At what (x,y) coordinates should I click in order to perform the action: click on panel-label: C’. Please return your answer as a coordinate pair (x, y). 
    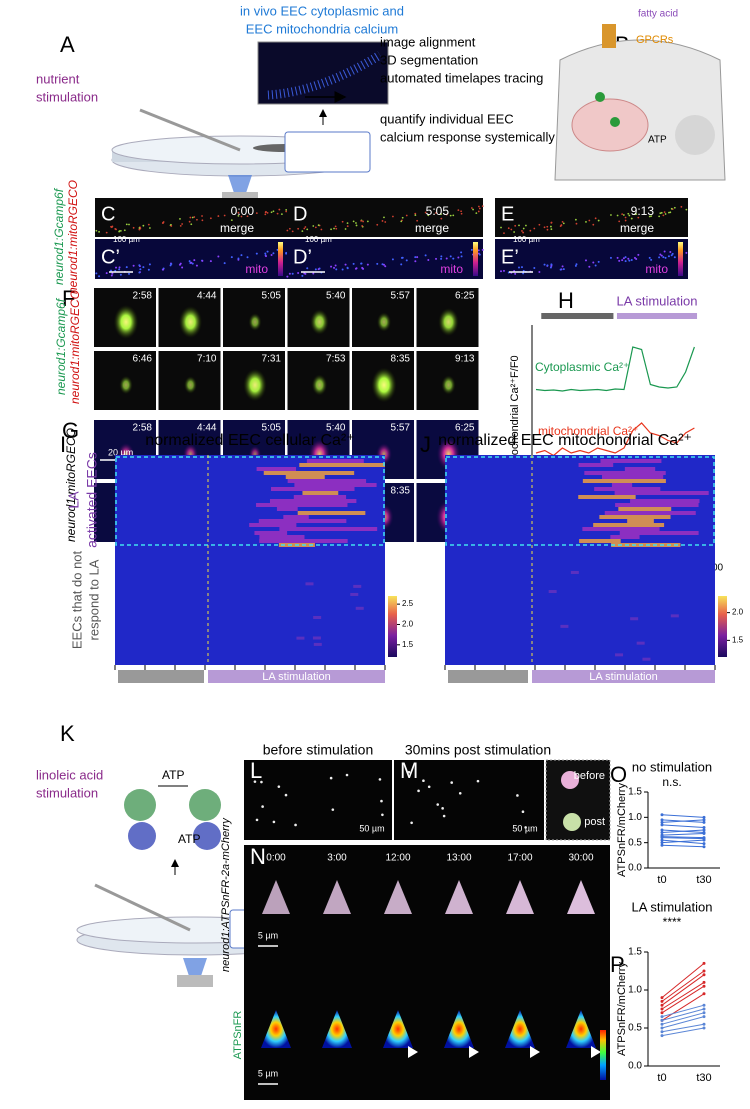
    Looking at the image, I should click on (110, 257).